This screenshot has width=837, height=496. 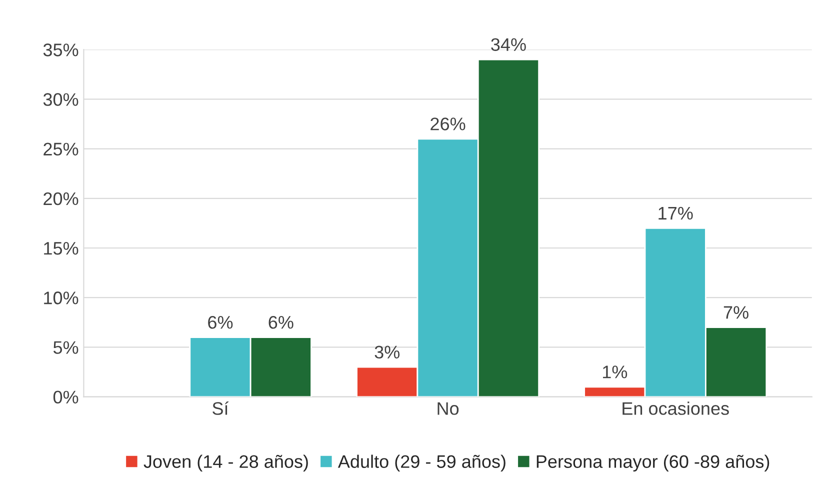 What do you see at coordinates (448, 124) in the screenshot?
I see `data-label: 26%` at bounding box center [448, 124].